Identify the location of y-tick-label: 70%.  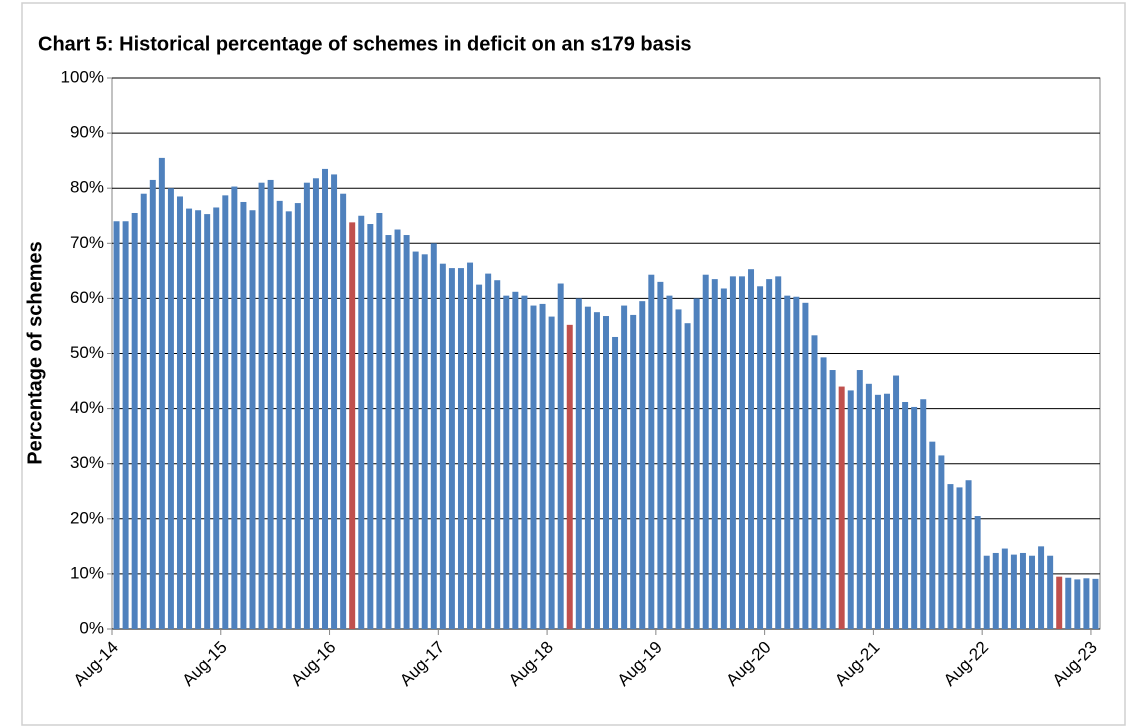
(87, 242).